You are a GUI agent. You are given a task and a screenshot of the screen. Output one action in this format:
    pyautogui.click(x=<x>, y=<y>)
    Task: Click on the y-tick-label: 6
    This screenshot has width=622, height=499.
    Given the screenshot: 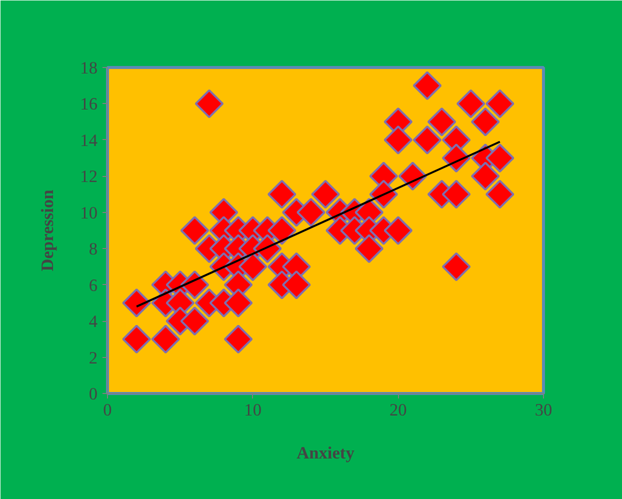 What is the action you would take?
    pyautogui.click(x=93, y=285)
    